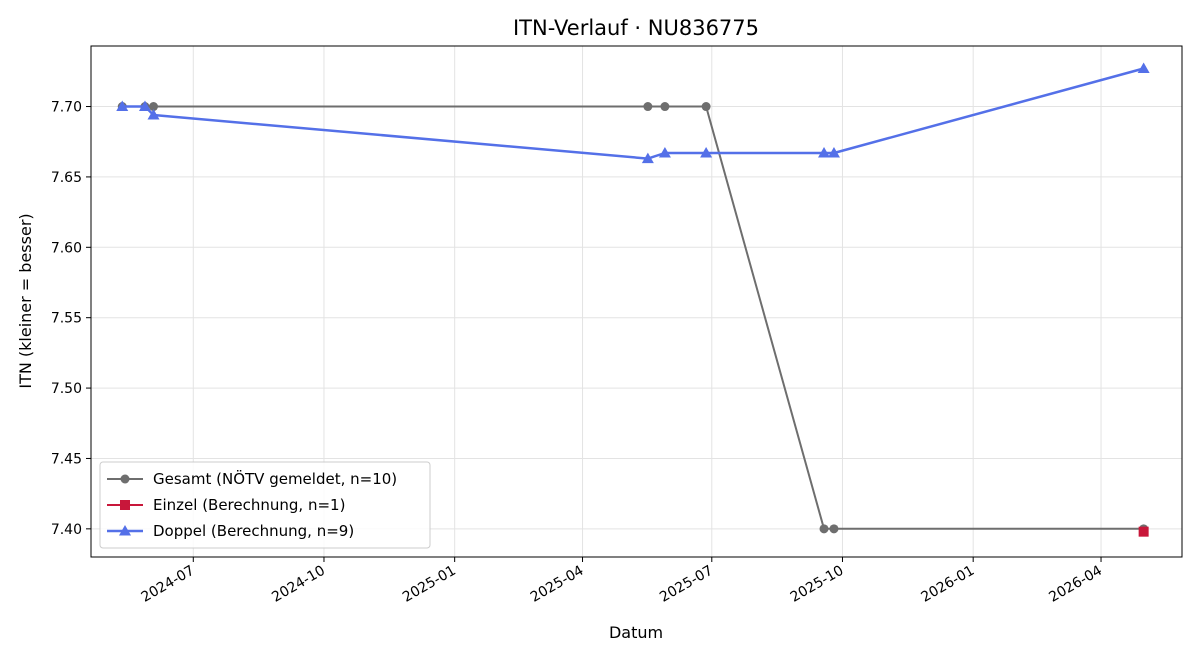  I want to click on legend-label: Doppel (Berechnung, n=9), so click(253, 531).